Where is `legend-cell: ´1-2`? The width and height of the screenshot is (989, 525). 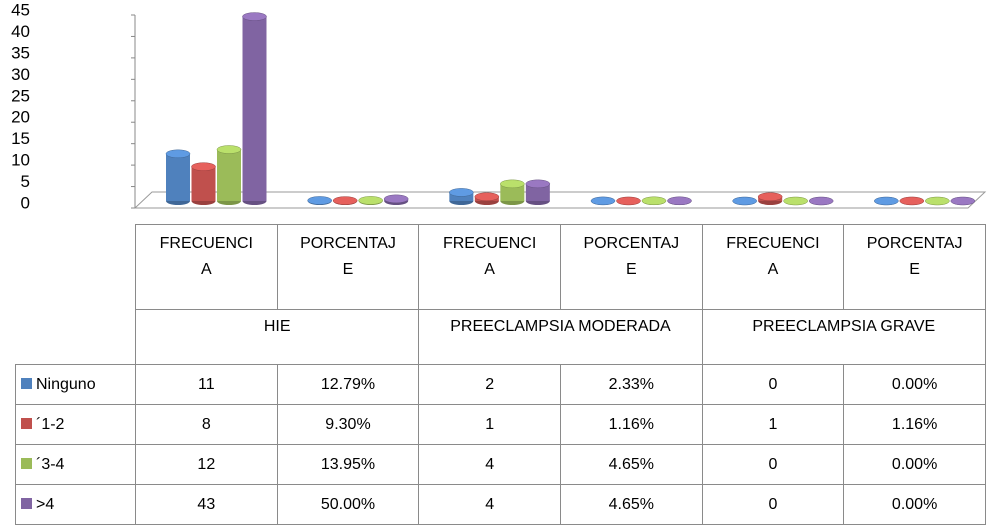
legend-cell: ´1-2 is located at coordinates (76, 425).